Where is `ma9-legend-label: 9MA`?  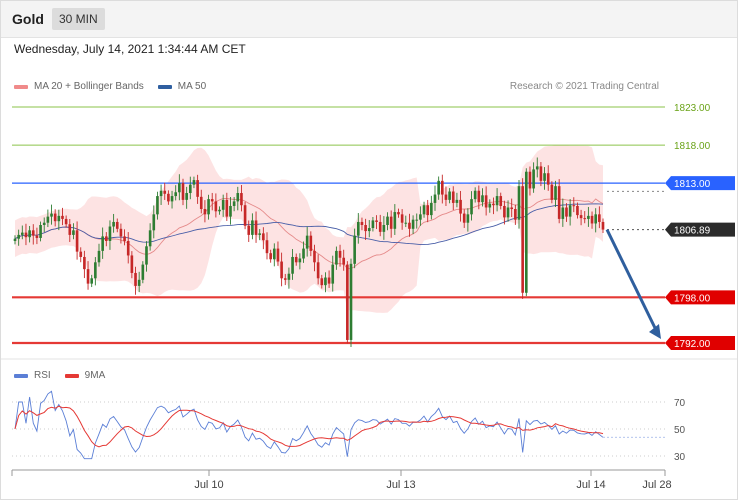
ma9-legend-label: 9MA is located at coordinates (95, 375).